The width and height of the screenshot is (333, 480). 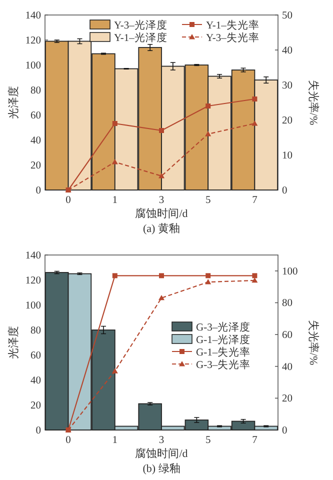 What do you see at coordinates (233, 25) in the screenshot?
I see `legend-label: Y-1–失光率` at bounding box center [233, 25].